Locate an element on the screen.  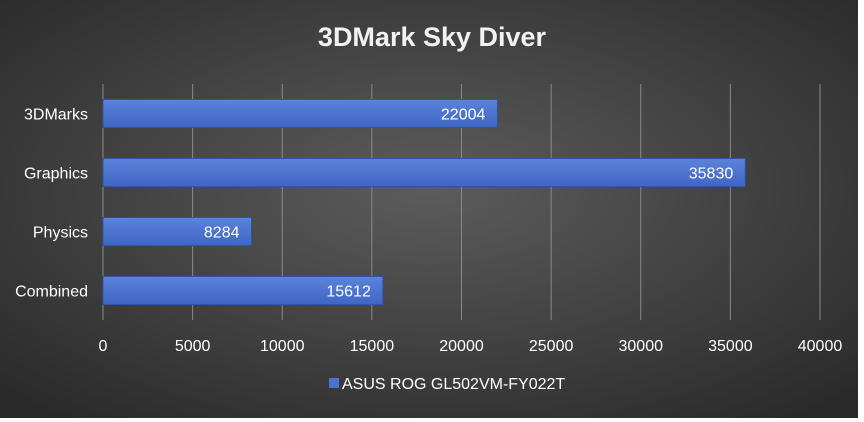
category-label: 3DMarks is located at coordinates (56, 115).